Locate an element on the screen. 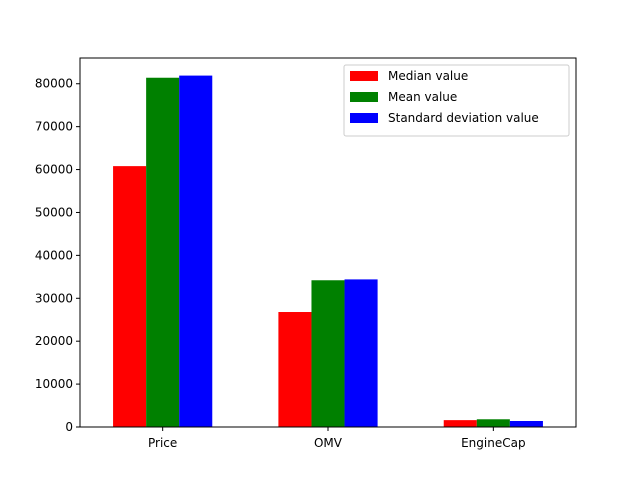 Image resolution: width=640 pixels, height=480 pixels. y-tick-label: 80000 is located at coordinates (54, 84).